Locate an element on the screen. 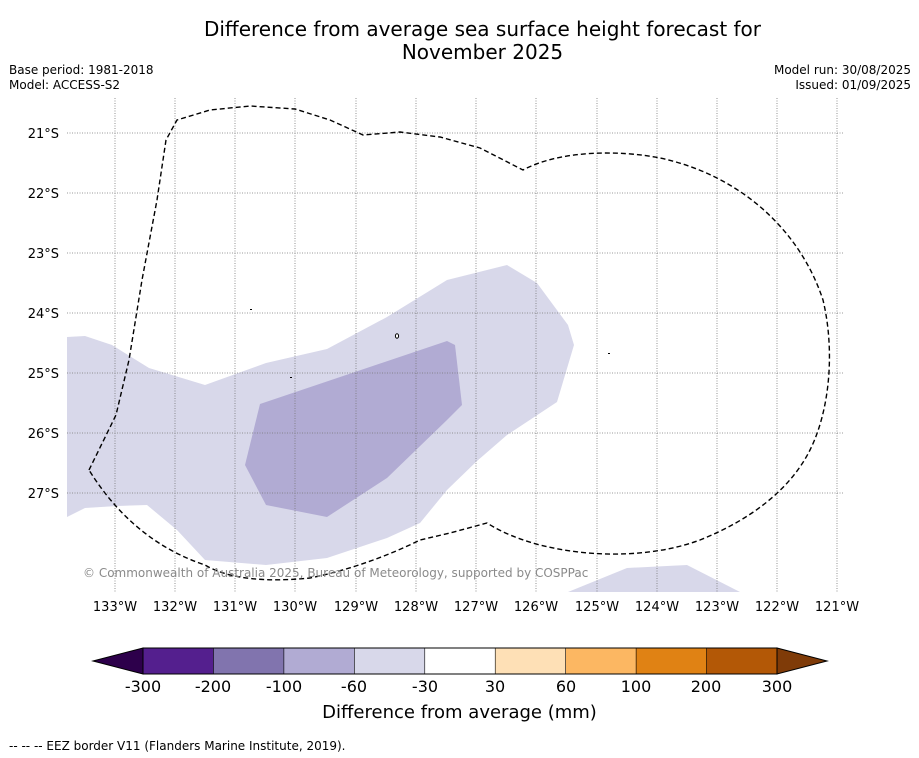 This screenshot has width=919, height=758. title-line-2: November 2025 is located at coordinates (482, 52).